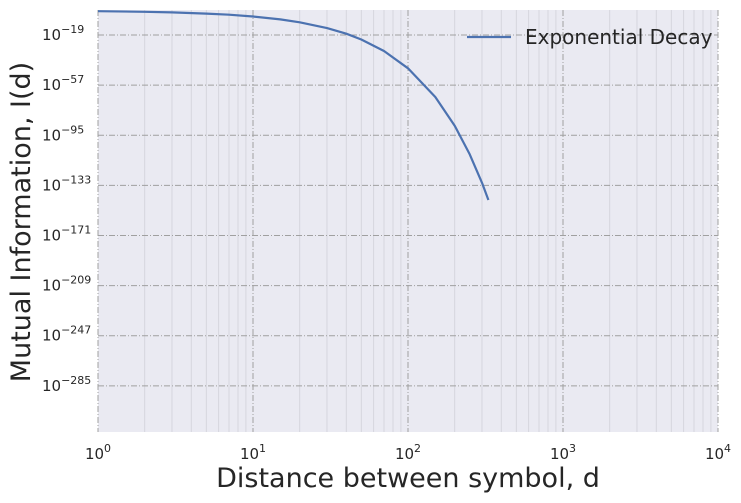 This screenshot has height=503, width=741. I want to click on x-tick-labels: 10⁰ 10¹ 10² 10³ 10⁴, so click(408, 452).